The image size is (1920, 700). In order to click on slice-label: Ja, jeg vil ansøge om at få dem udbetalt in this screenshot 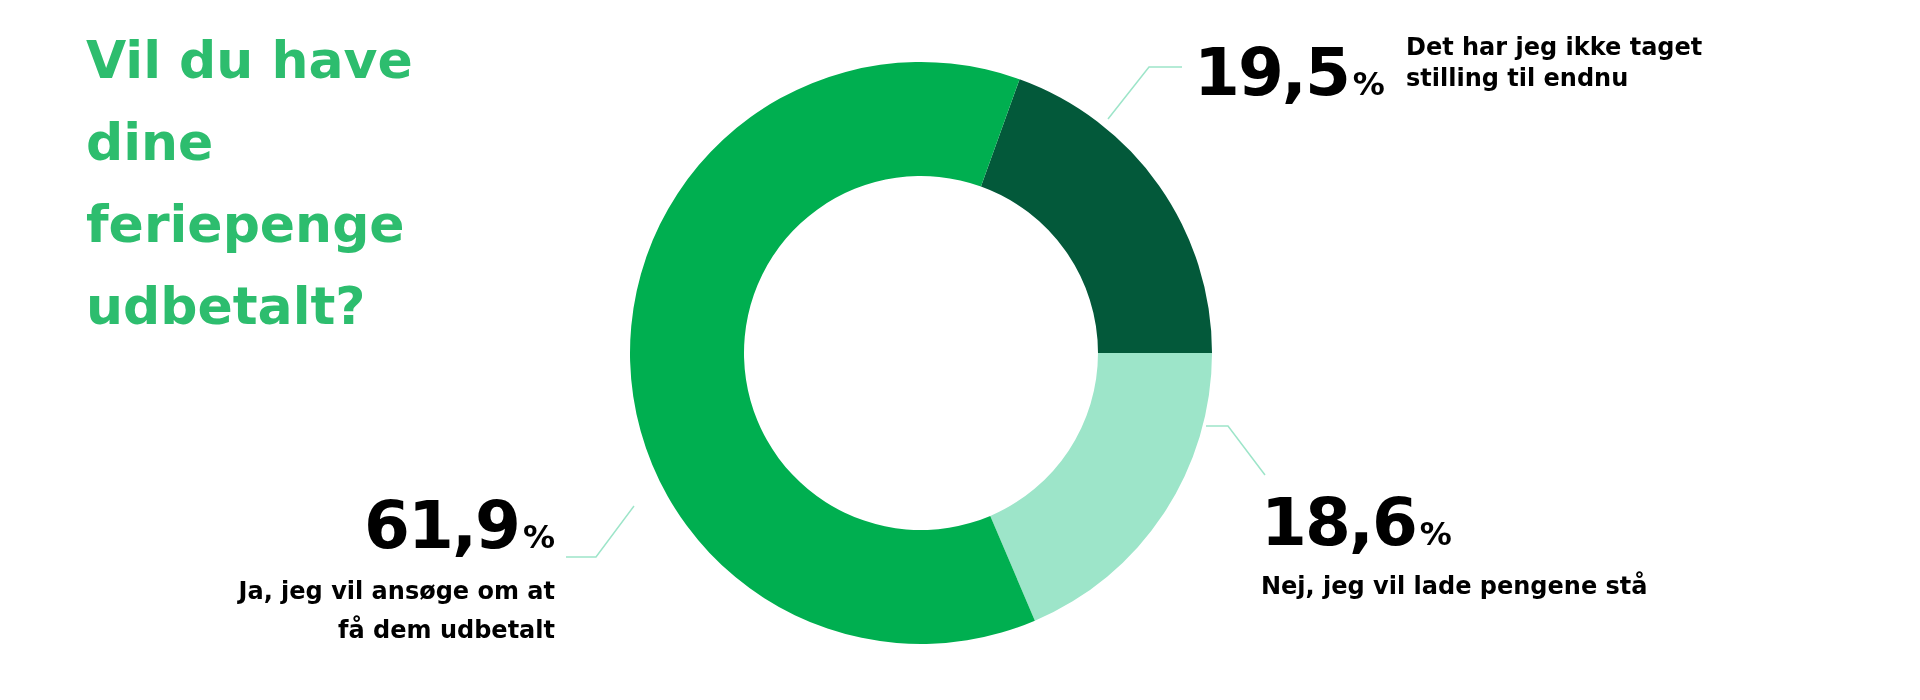, I will do `click(395, 610)`.